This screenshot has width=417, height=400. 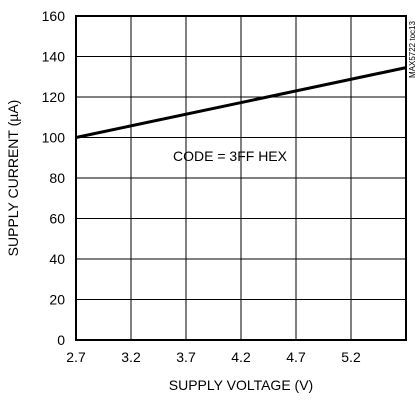 What do you see at coordinates (351, 357) in the screenshot?
I see `x-tick-label-5: 5.2` at bounding box center [351, 357].